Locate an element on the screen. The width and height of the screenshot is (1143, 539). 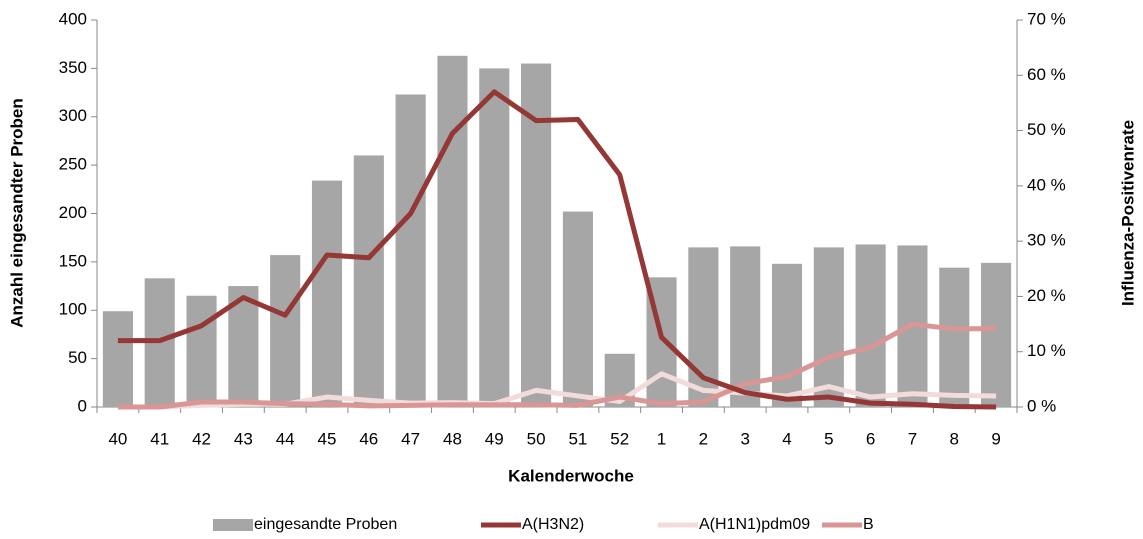
y2-tick-label: 40 % is located at coordinates (1046, 184).